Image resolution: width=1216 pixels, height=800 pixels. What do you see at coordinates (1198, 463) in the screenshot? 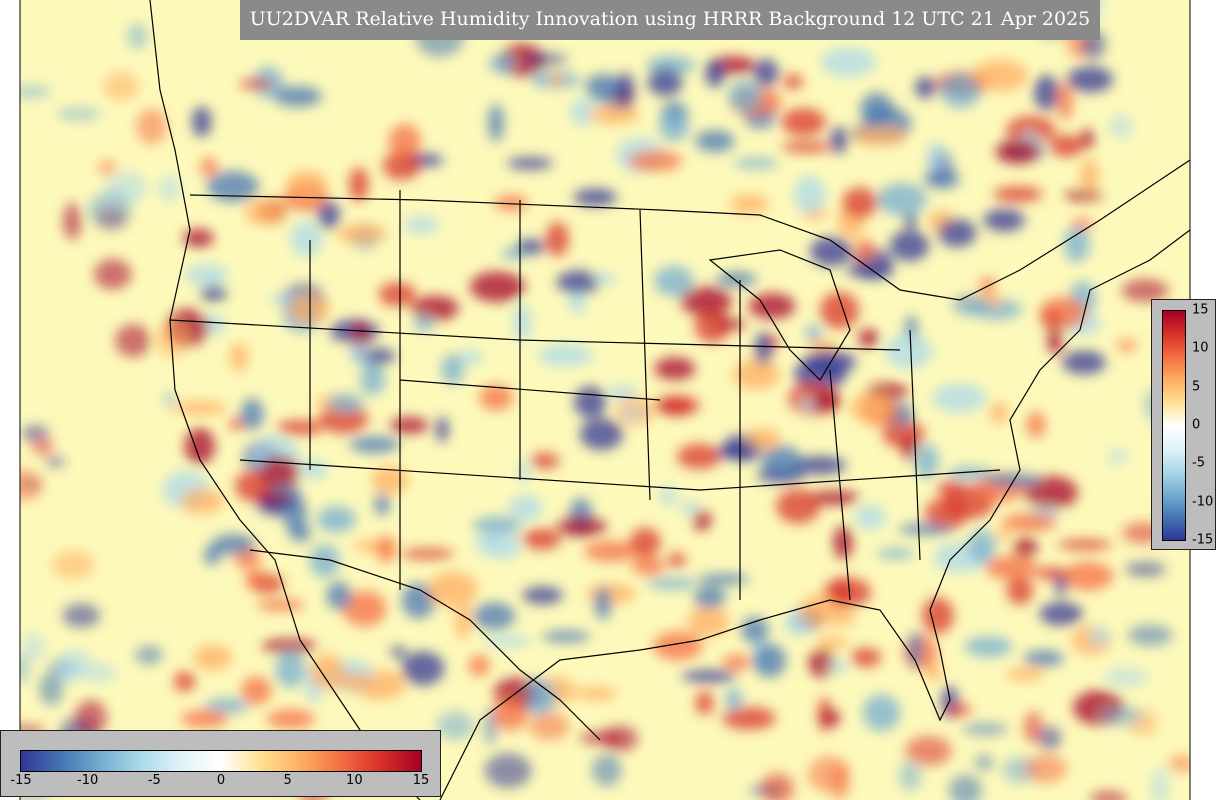
I see `colorbar-tick-label: -5` at bounding box center [1198, 463].